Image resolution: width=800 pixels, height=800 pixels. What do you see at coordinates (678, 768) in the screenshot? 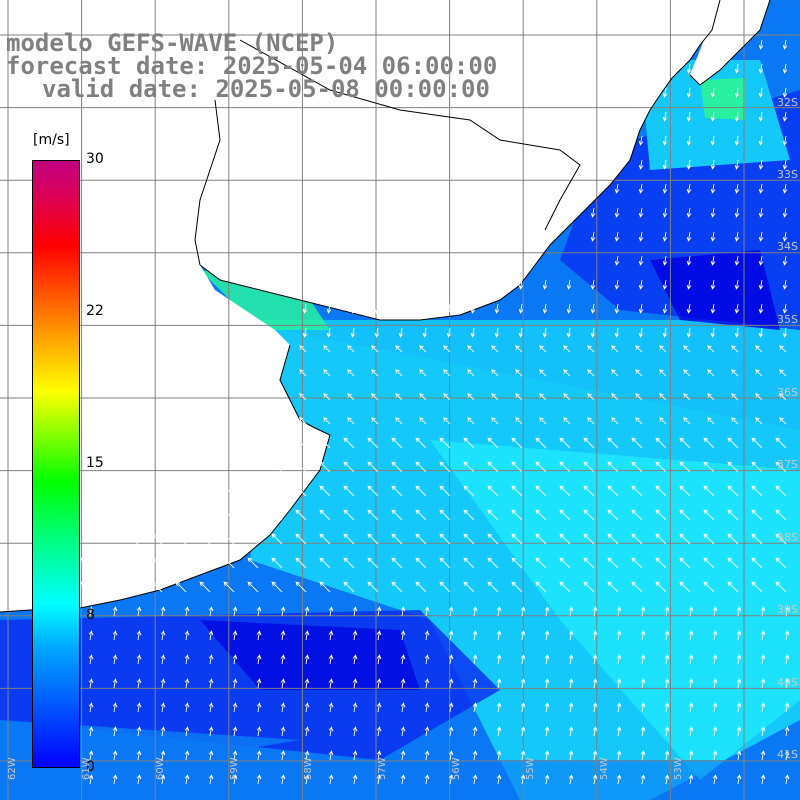
I see `lon-label-53w: 53W` at bounding box center [678, 768].